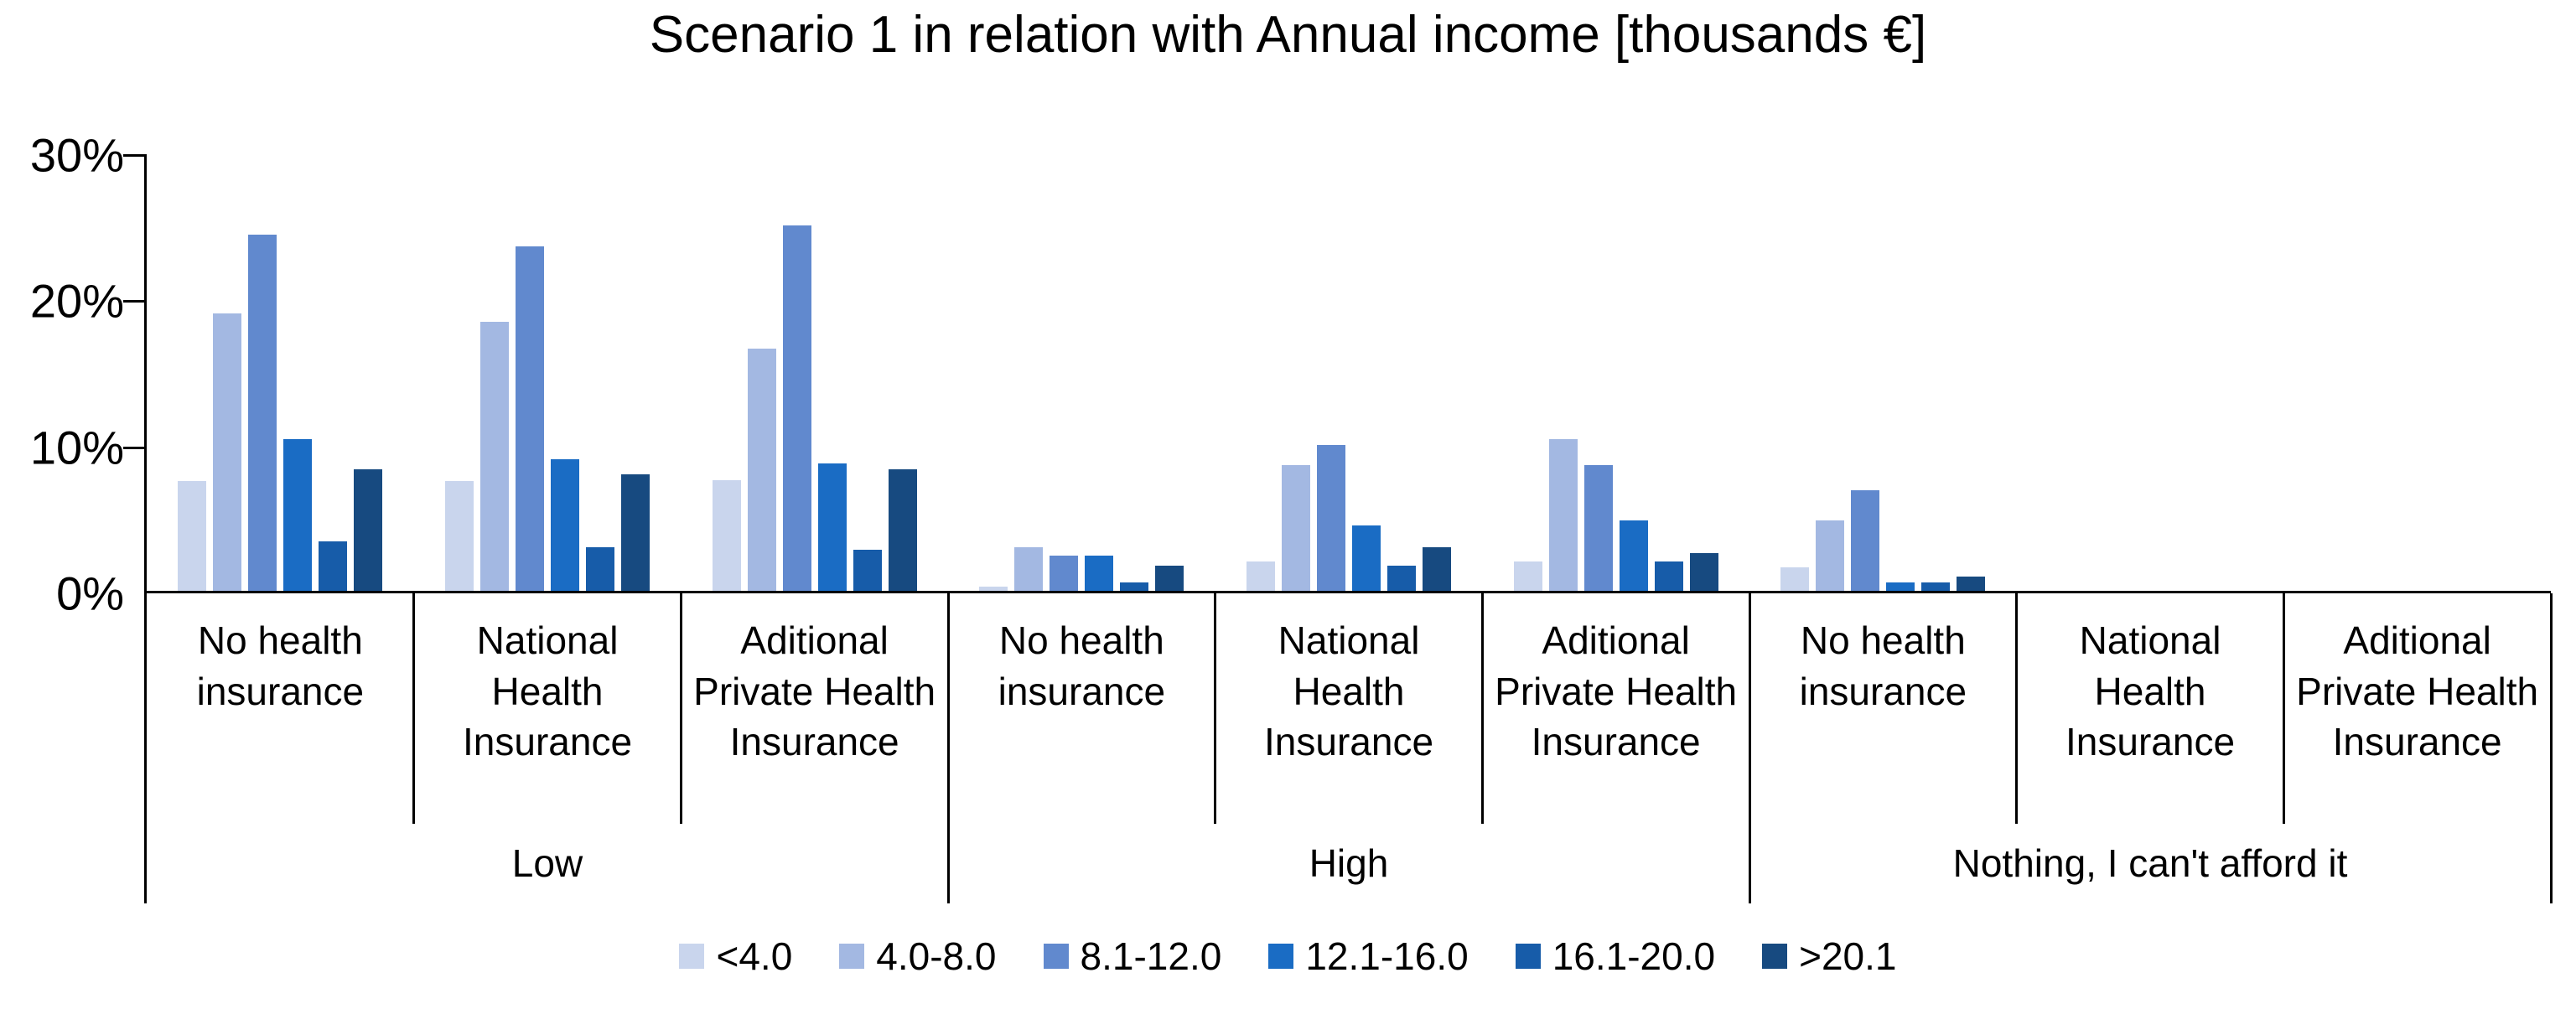  Describe the element at coordinates (1347, 592) in the screenshot. I see `x-axis-line` at that location.